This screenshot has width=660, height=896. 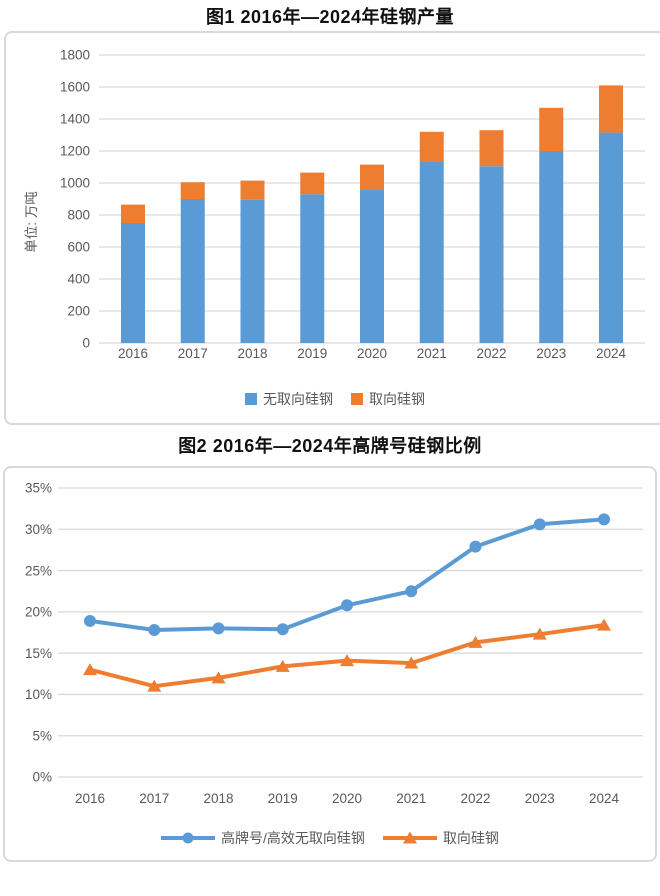 What do you see at coordinates (330, 17) in the screenshot?
I see `figure1-title: 图1 2016年—2024年硅钢产量` at bounding box center [330, 17].